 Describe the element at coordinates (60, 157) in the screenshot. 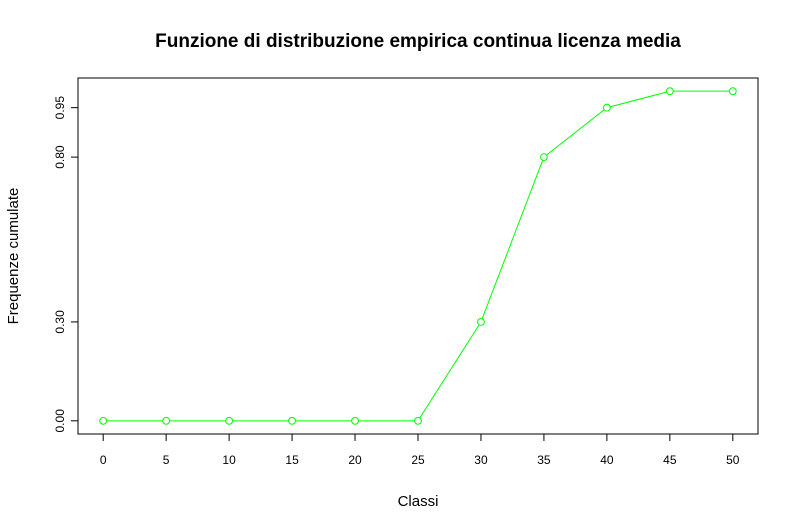

I see `y-tick-label: 0.80` at that location.